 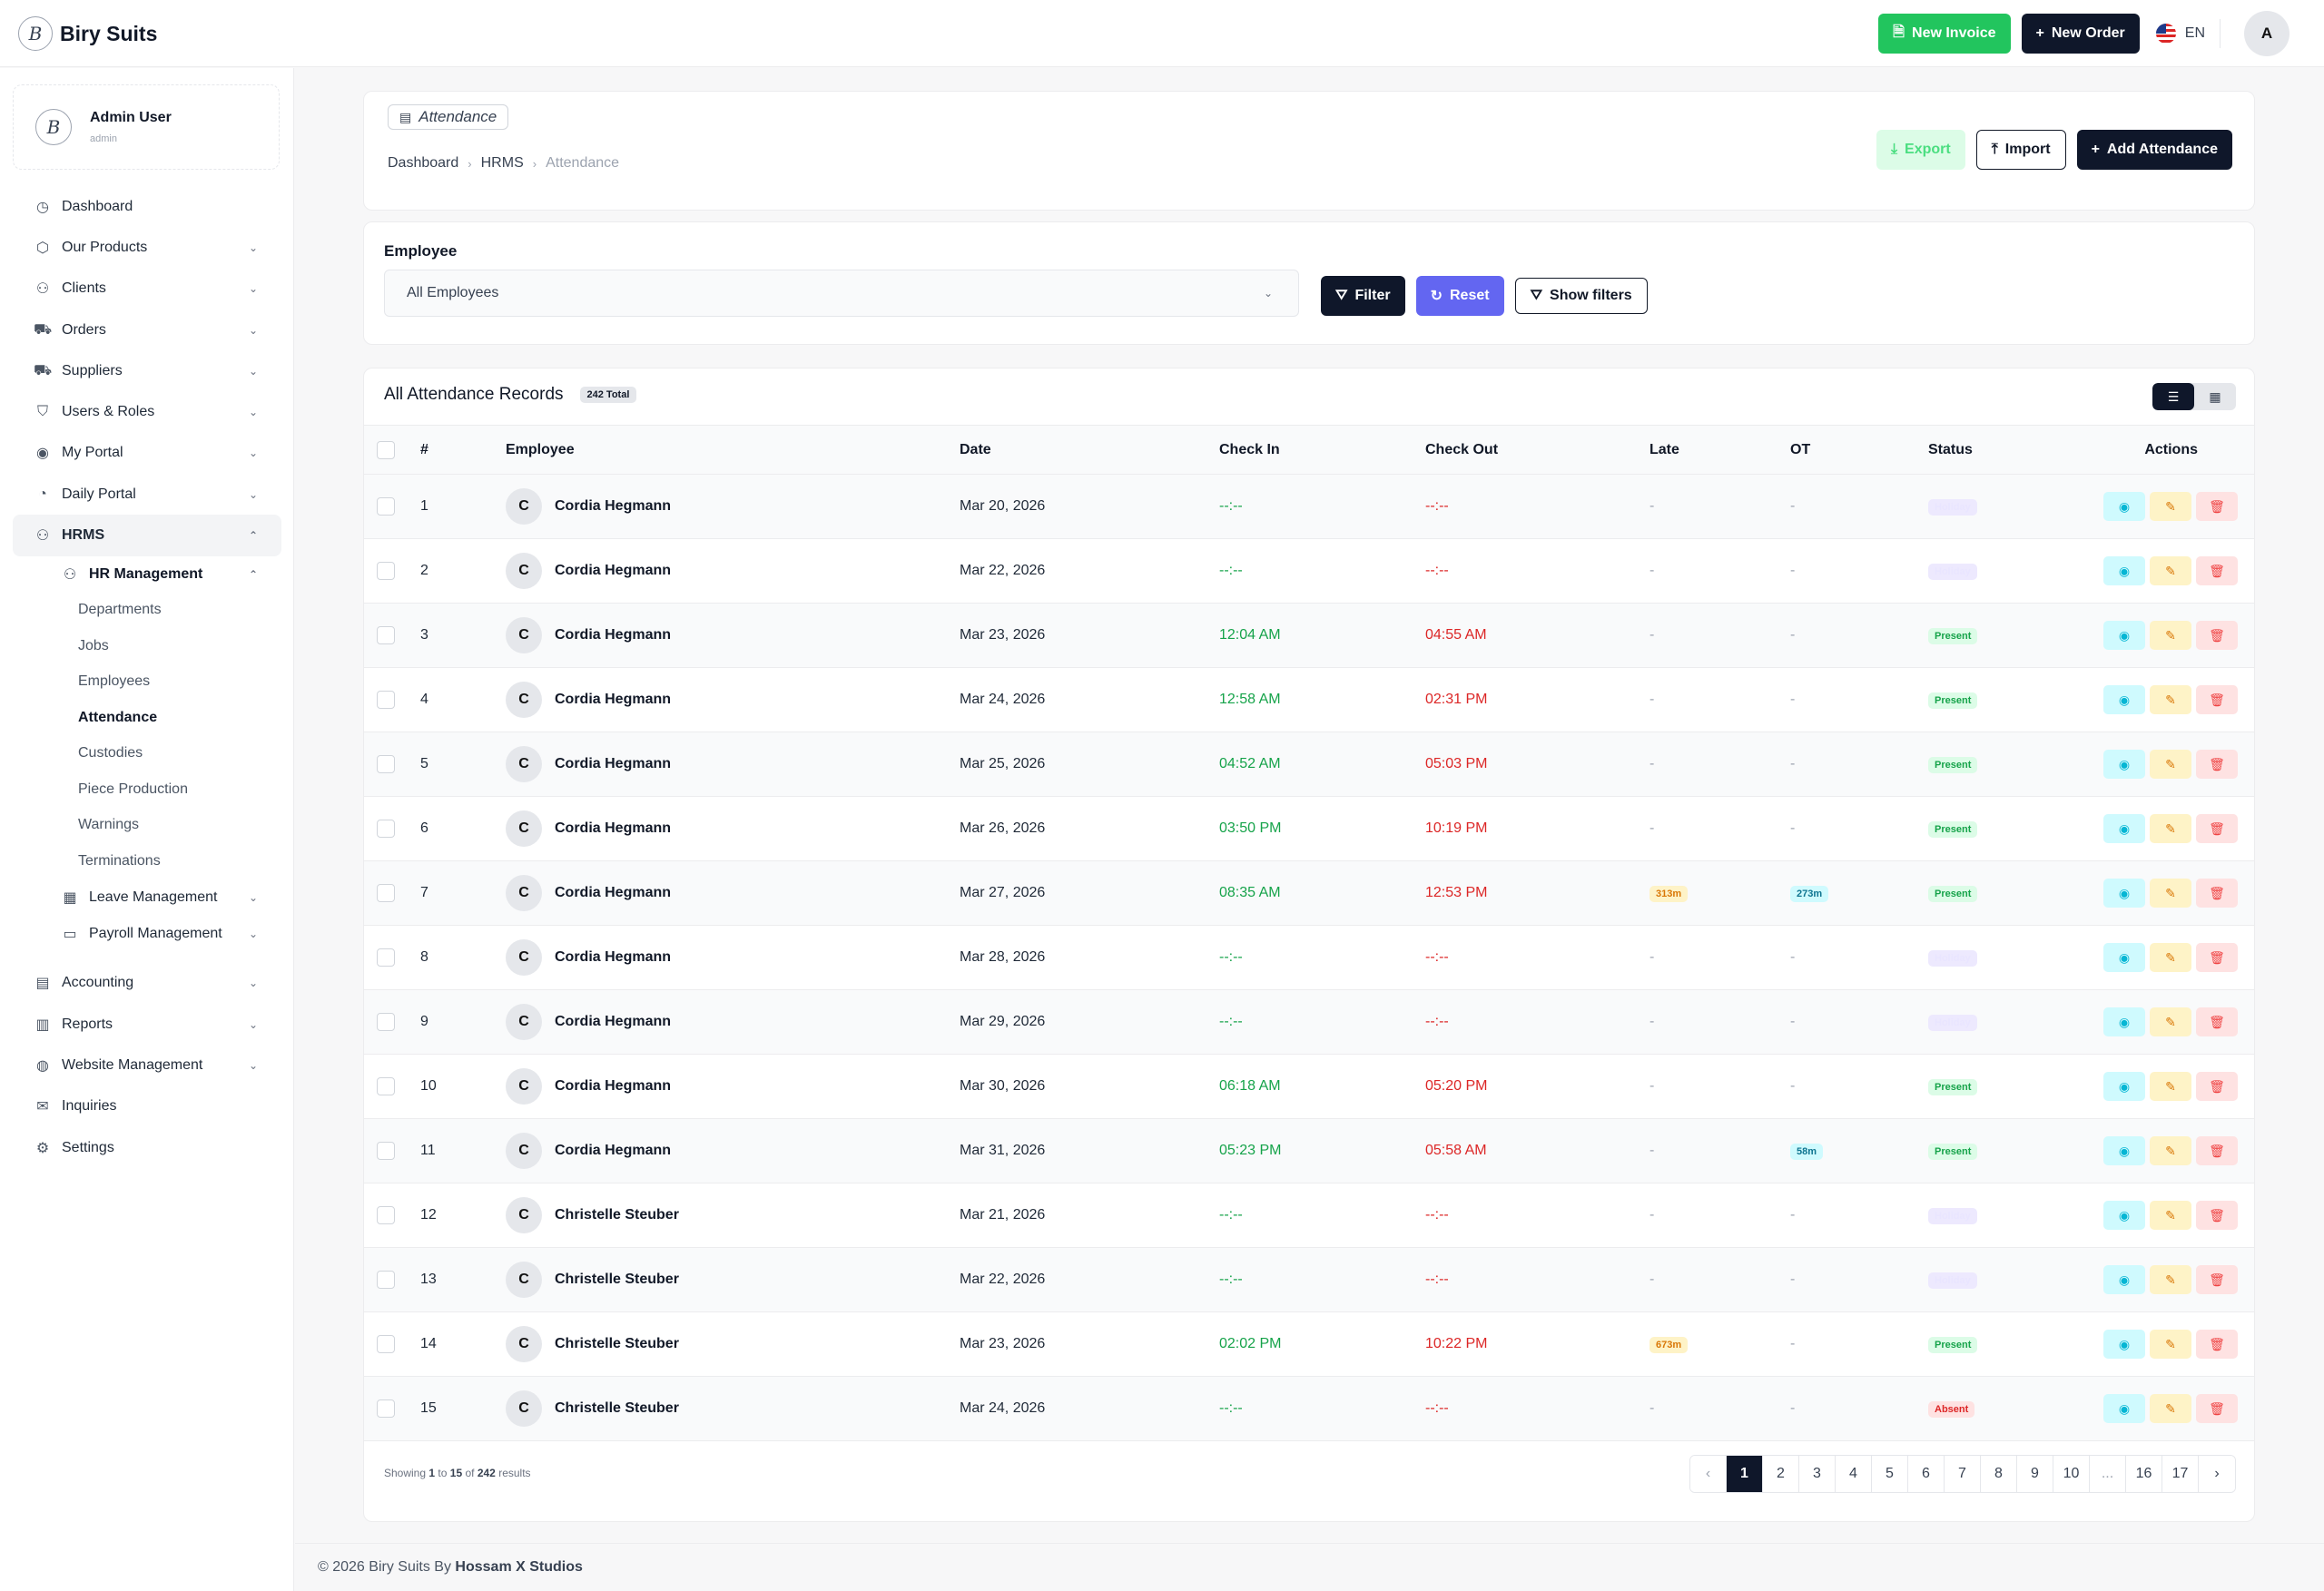 What do you see at coordinates (2154, 150) in the screenshot?
I see `add-attendance-button: + Add Attendance` at bounding box center [2154, 150].